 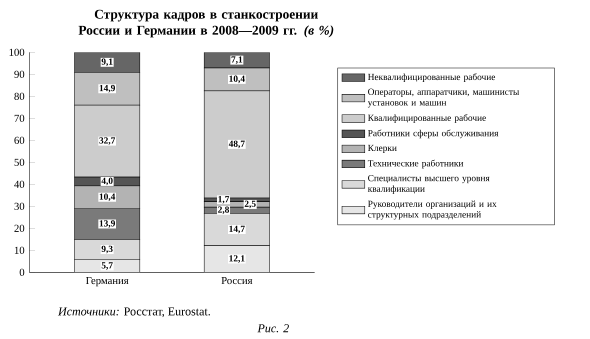 I want to click on y-tick-label: 60, so click(x=19, y=140).